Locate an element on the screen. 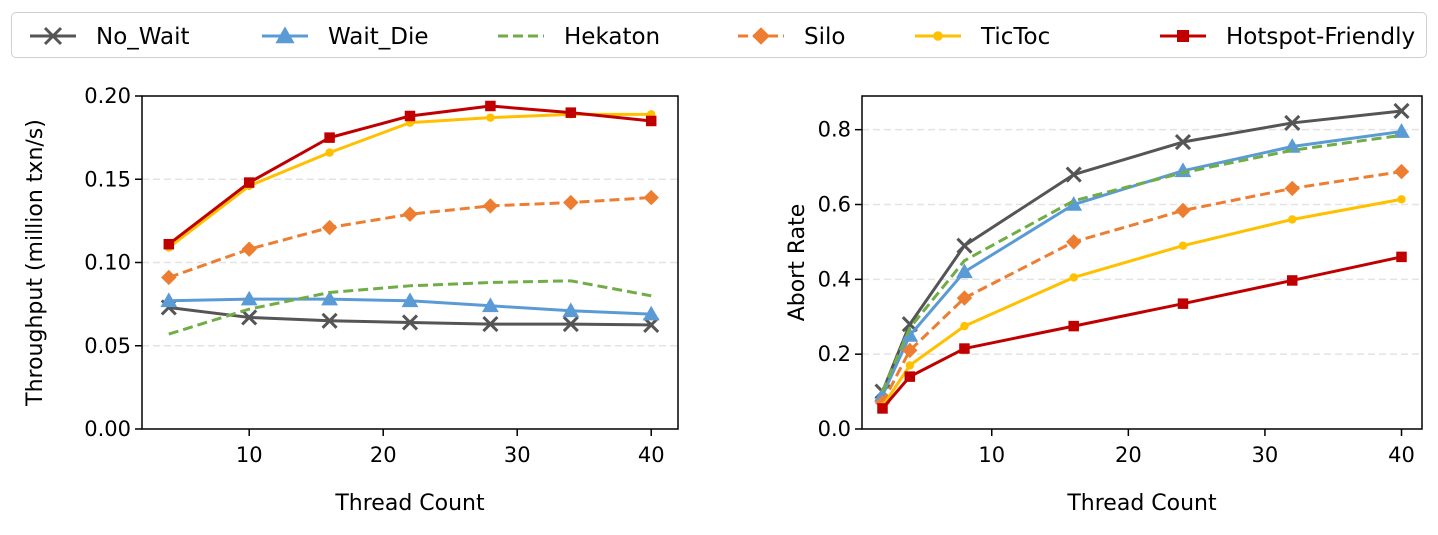 The height and width of the screenshot is (535, 1438). legend-label: No_Wait is located at coordinates (143, 37).